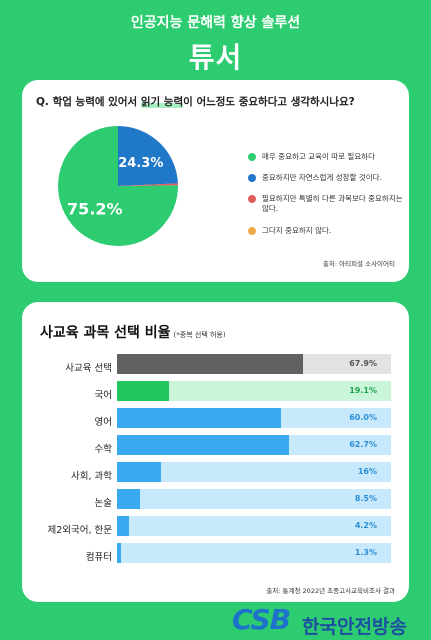 The width and height of the screenshot is (431, 640). Describe the element at coordinates (363, 417) in the screenshot. I see `bar-value-label: 60.0%` at that location.